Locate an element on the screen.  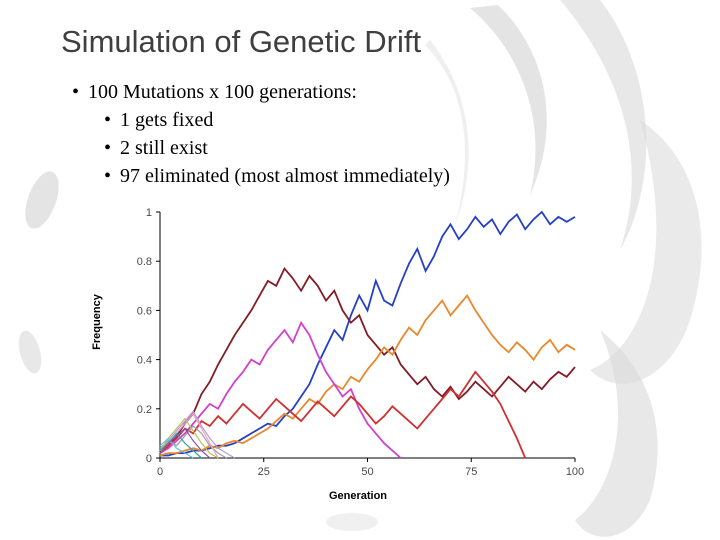
series-line-magenta-eliminated is located at coordinates (280, 389).